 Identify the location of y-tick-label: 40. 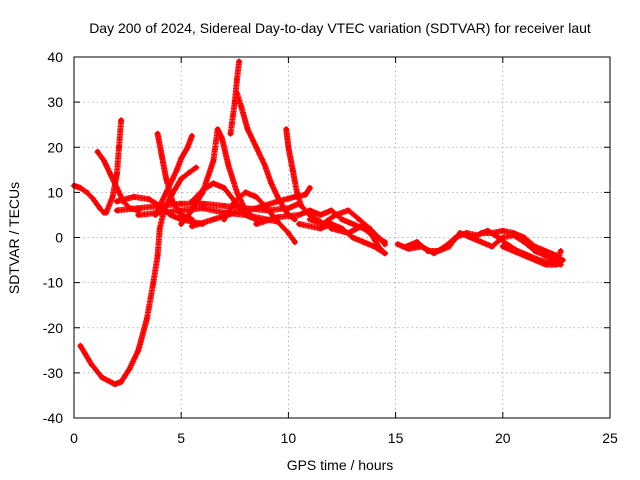
(55, 57).